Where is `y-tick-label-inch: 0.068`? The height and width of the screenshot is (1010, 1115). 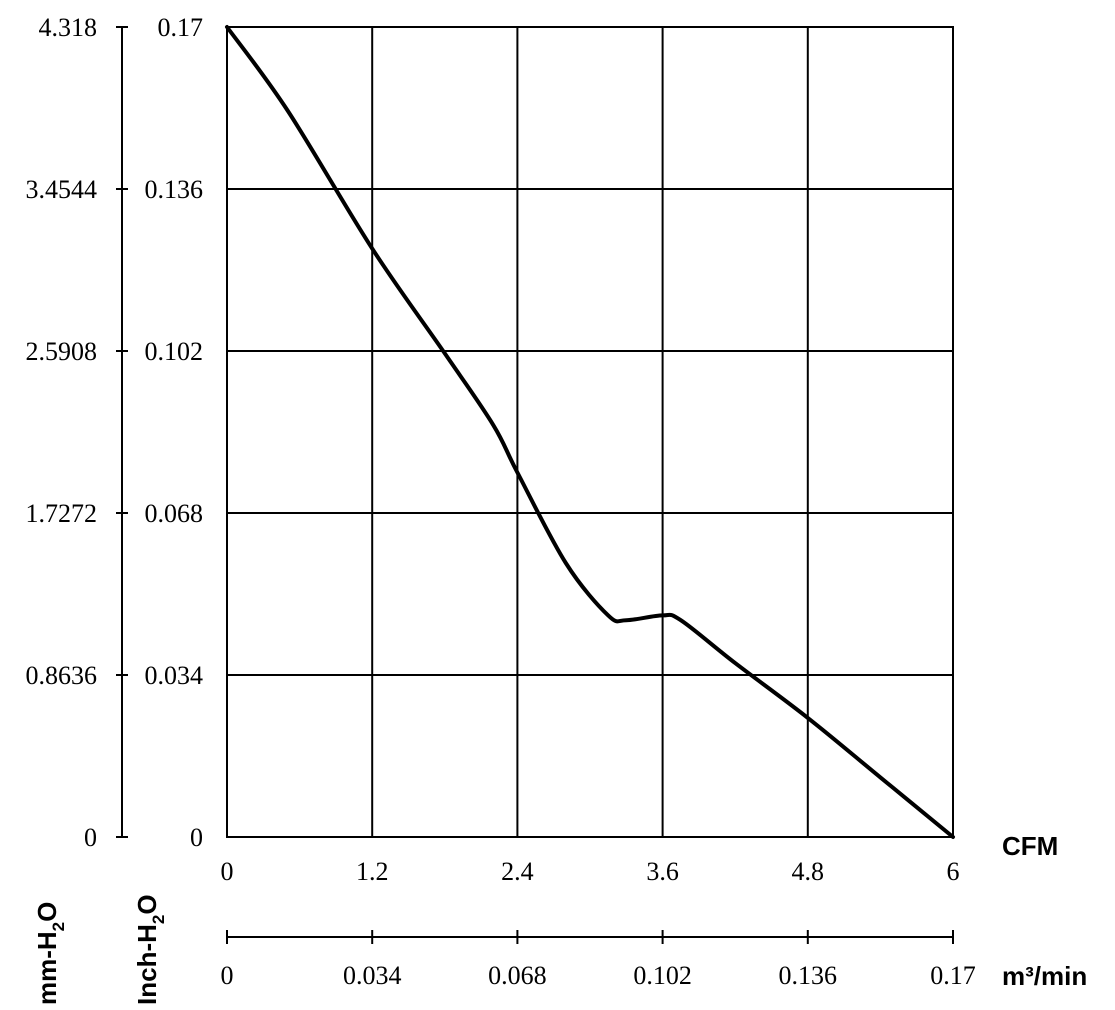 y-tick-label-inch: 0.068 is located at coordinates (174, 513).